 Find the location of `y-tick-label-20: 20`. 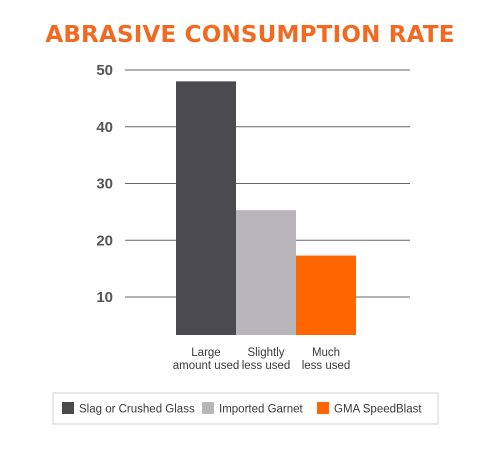

y-tick-label-20: 20 is located at coordinates (104, 240).